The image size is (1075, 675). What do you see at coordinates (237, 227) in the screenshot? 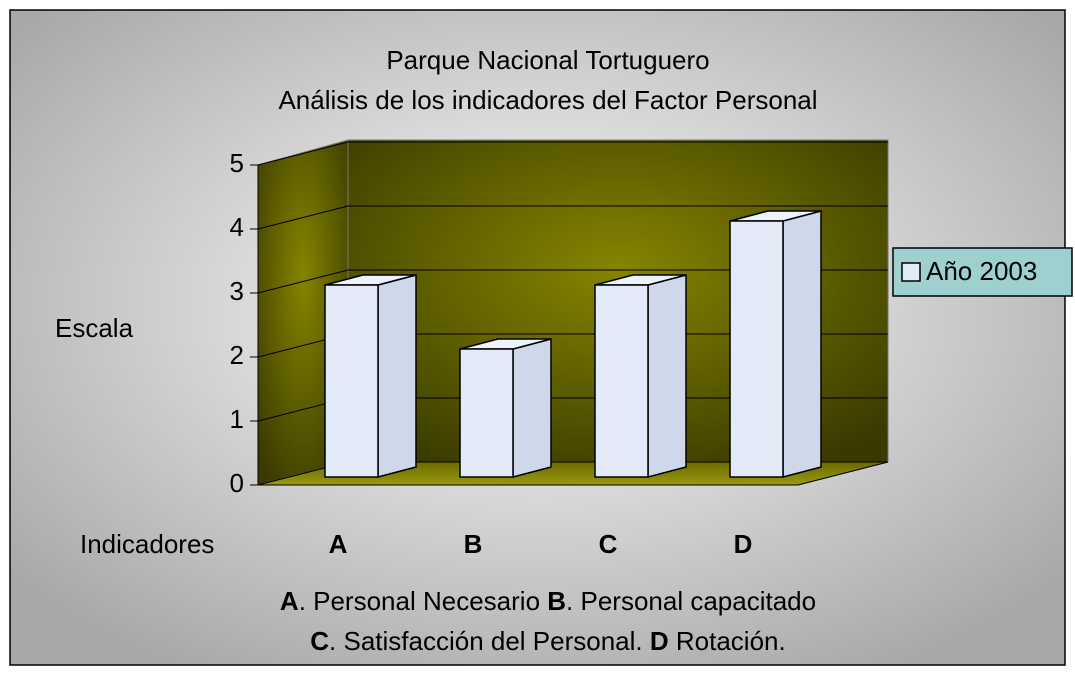
I see `y-tick-label: 4` at bounding box center [237, 227].